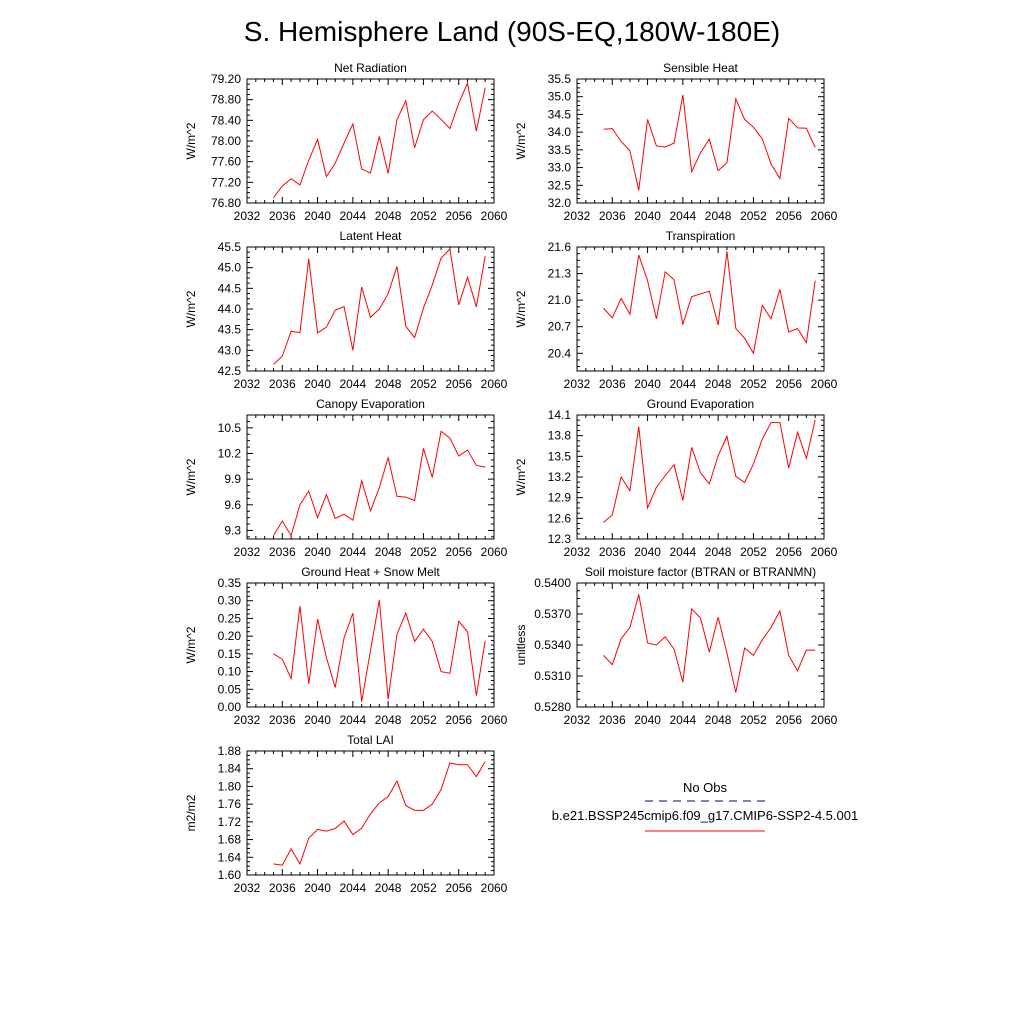  What do you see at coordinates (230, 309) in the screenshot?
I see `y-tick-label: 44.0` at bounding box center [230, 309].